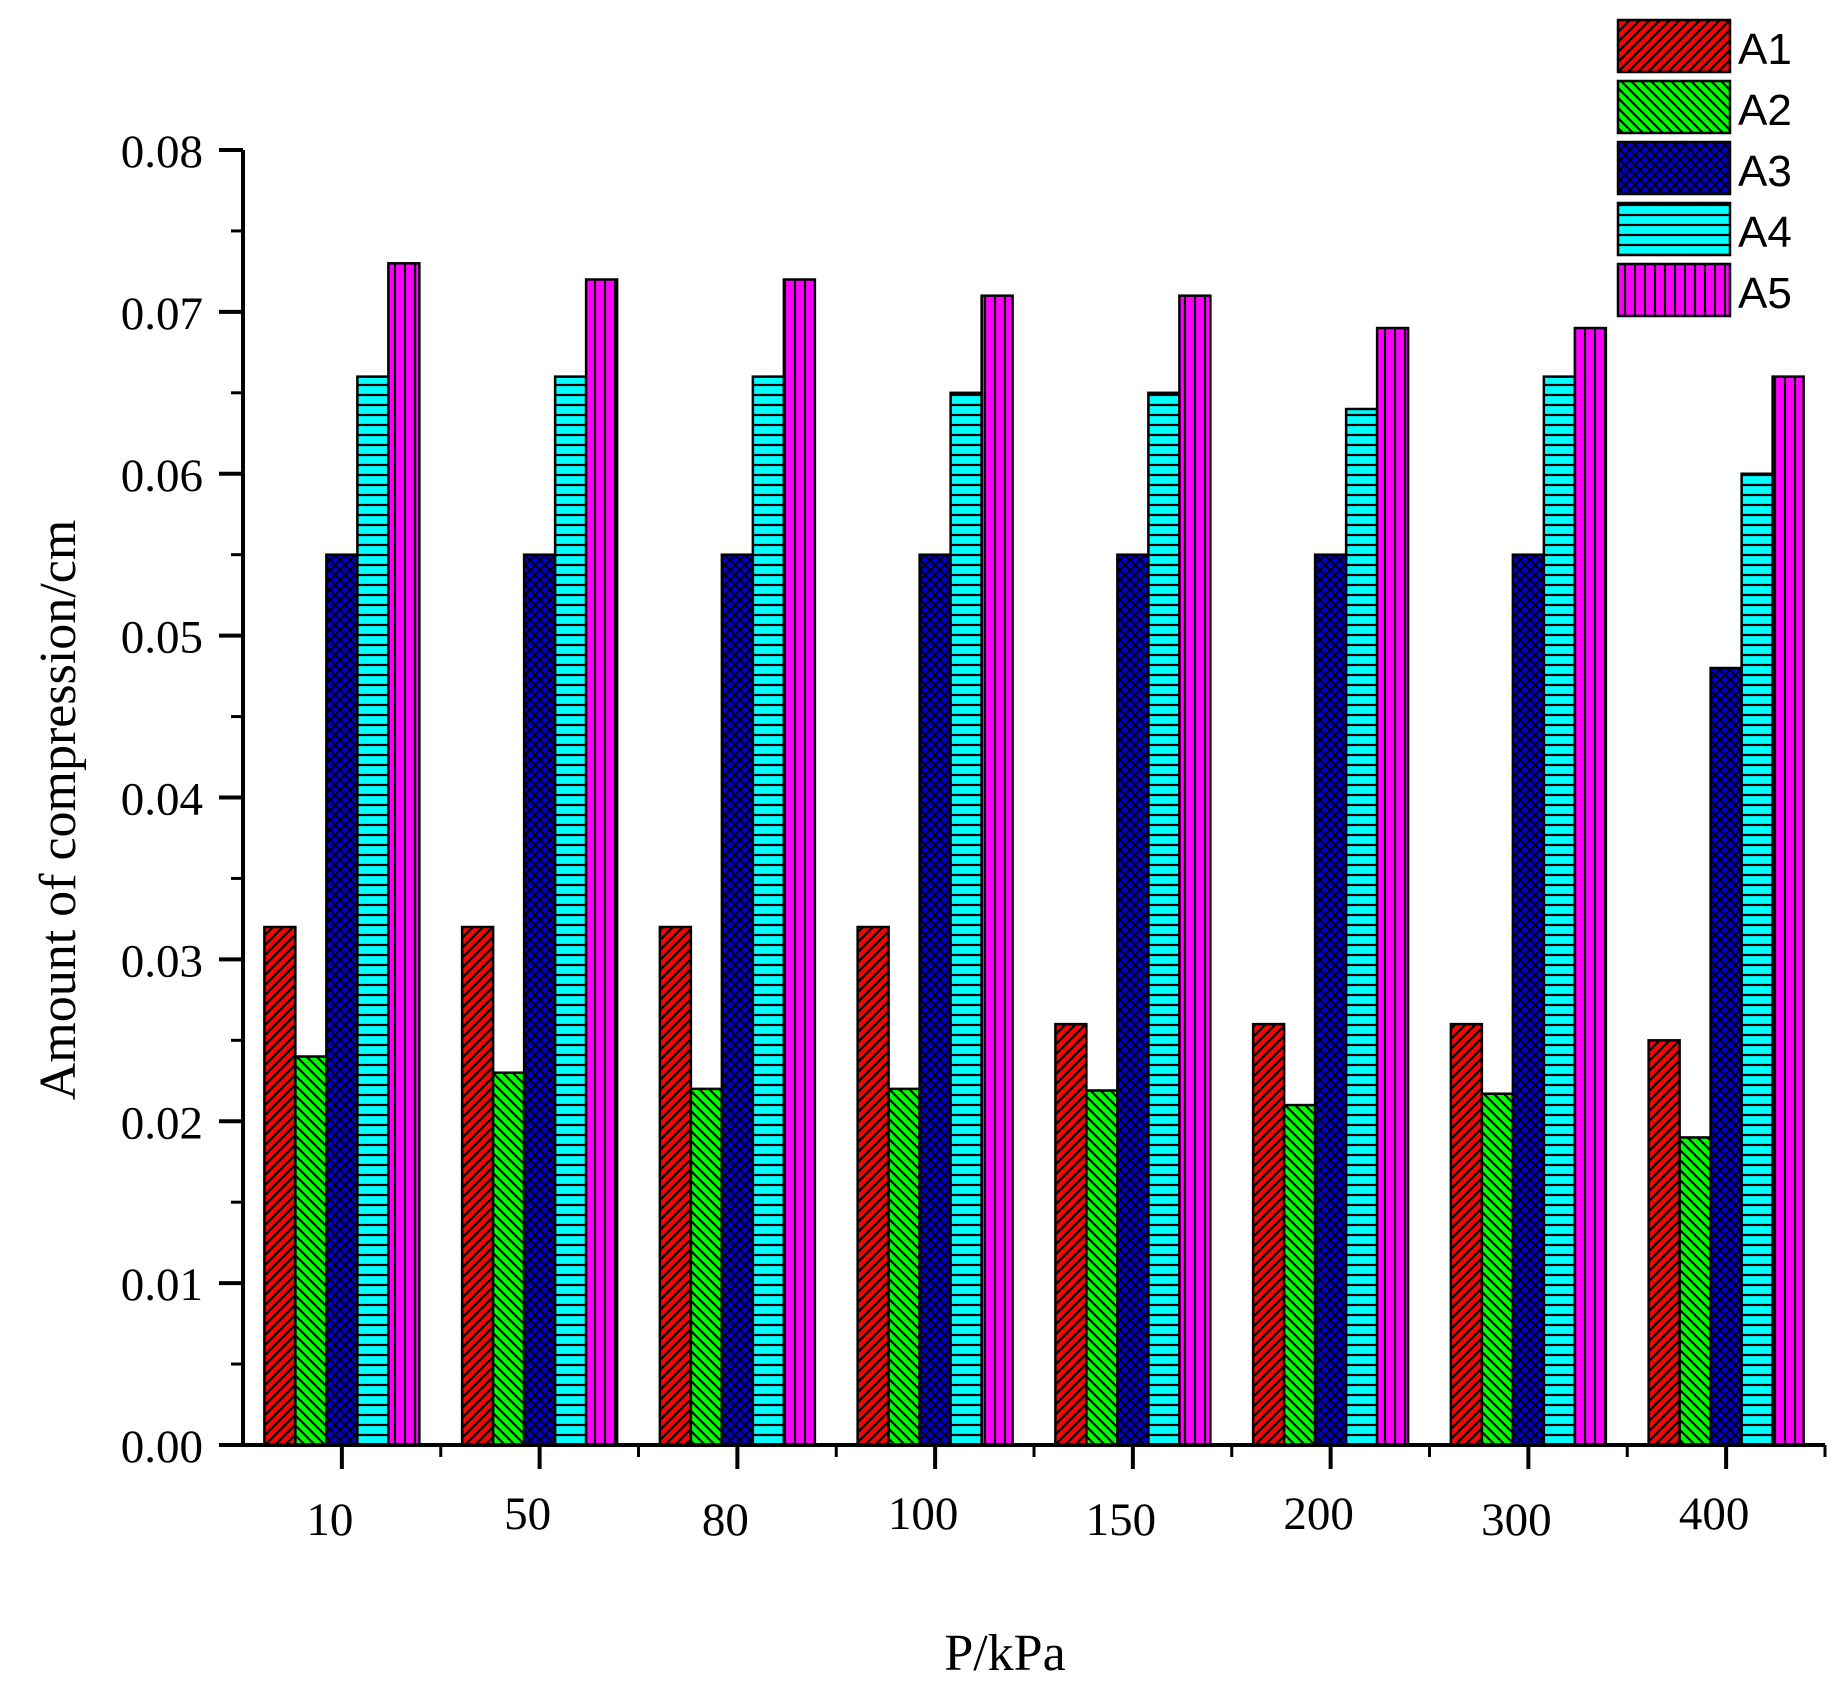  Describe the element at coordinates (162, 1123) in the screenshot. I see `y-tick-label: 0.02` at that location.